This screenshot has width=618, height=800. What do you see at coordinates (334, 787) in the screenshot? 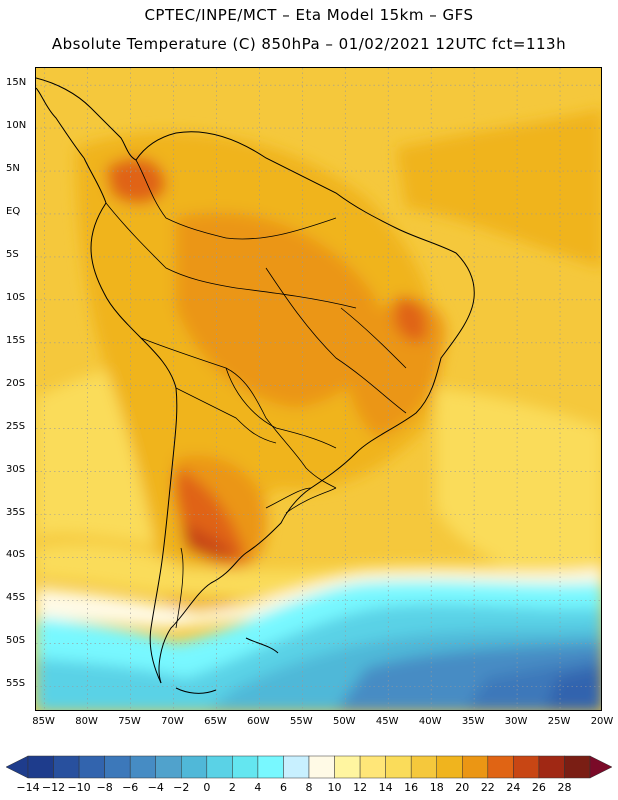
I see `colorbar-tick-label: 10` at bounding box center [334, 787].